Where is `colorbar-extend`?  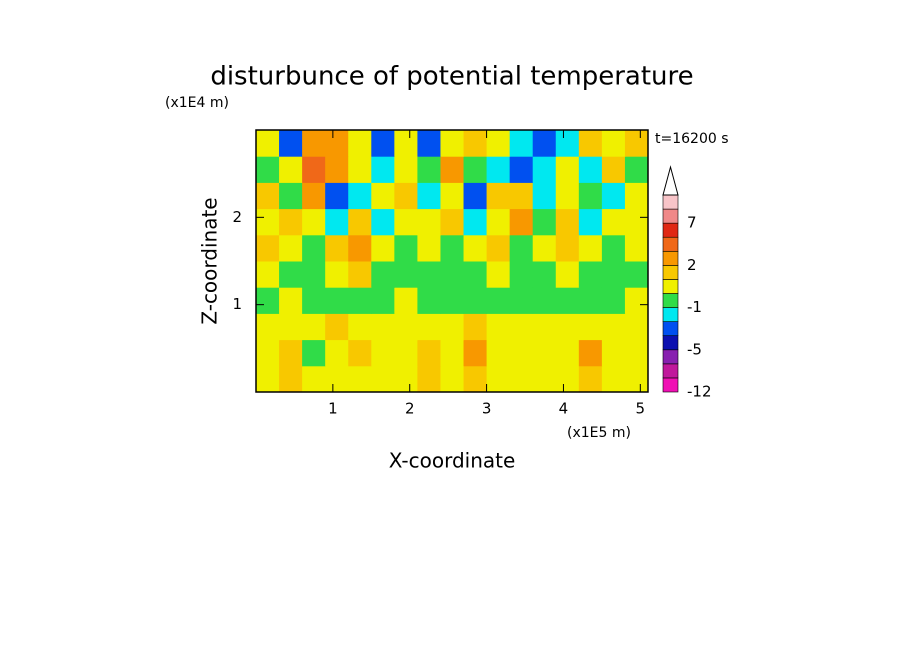 colorbar-extend is located at coordinates (670, 180).